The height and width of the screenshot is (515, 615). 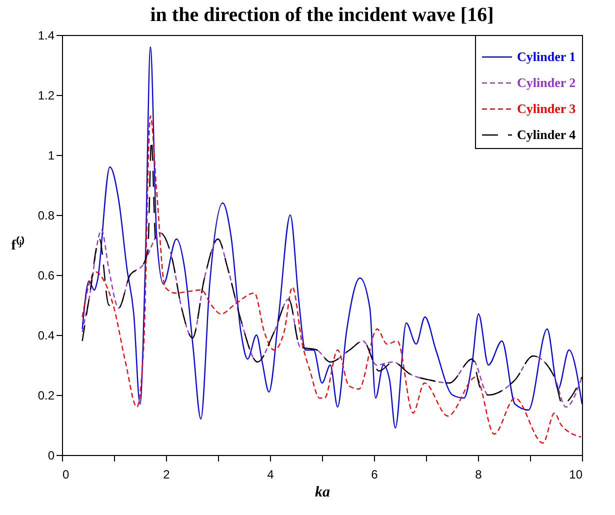 What do you see at coordinates (66, 475) in the screenshot?
I see `x-tick-label: 0` at bounding box center [66, 475].